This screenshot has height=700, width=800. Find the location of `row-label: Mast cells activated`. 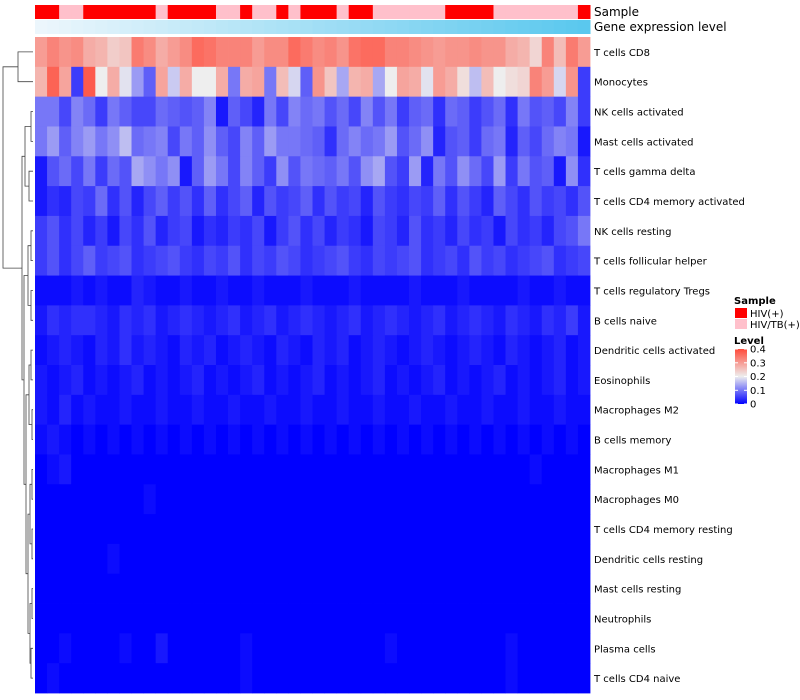

row-label: Mast cells activated is located at coordinates (643, 142).